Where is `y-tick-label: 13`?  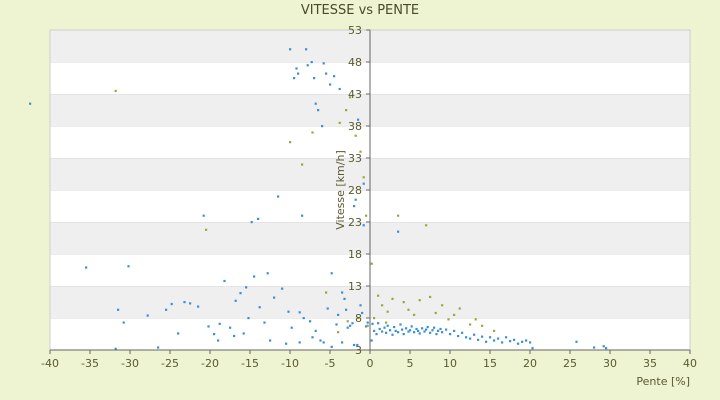
y-tick-label: 13 is located at coordinates (355, 286).